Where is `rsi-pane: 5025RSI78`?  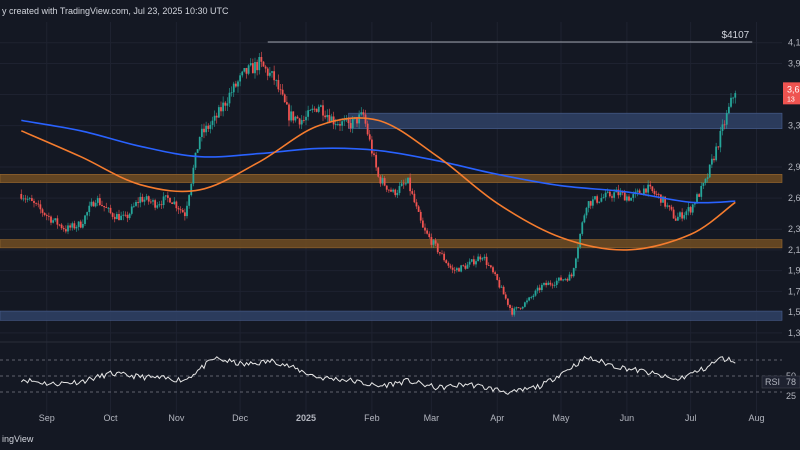
rsi-pane: 5025RSI78 is located at coordinates (400, 378).